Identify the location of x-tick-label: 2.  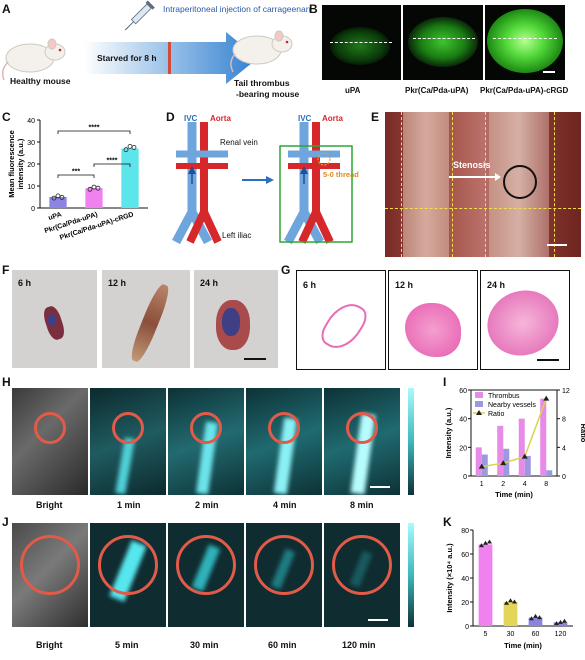
(503, 484).